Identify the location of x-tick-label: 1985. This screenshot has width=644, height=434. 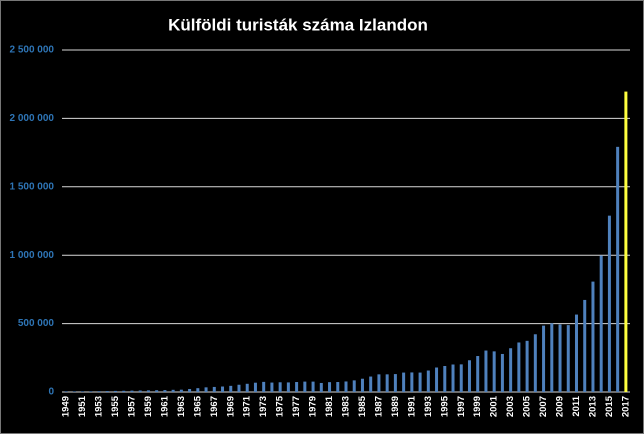
(362, 406).